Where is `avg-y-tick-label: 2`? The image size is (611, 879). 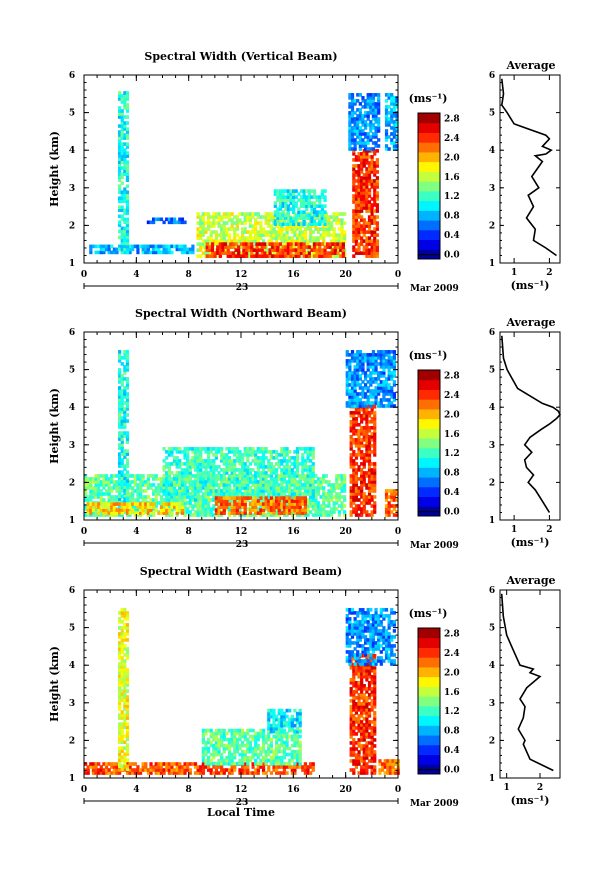
avg-y-tick-label: 2 is located at coordinates (492, 226).